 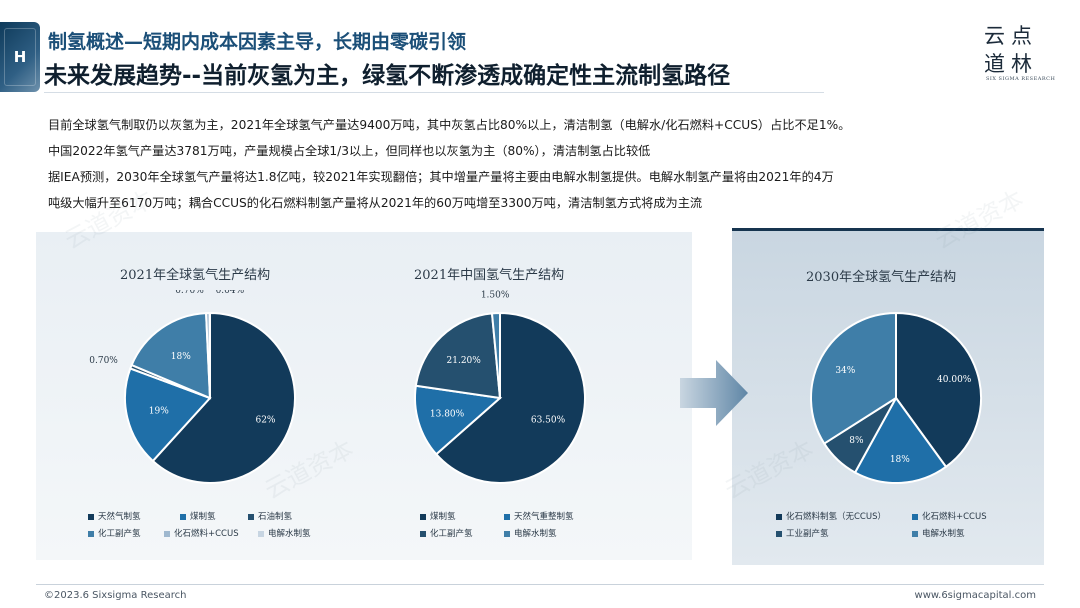 I want to click on section-title: 制氢概述—短期内成本因素主导，长期由零碳引领, so click(x=257, y=42).